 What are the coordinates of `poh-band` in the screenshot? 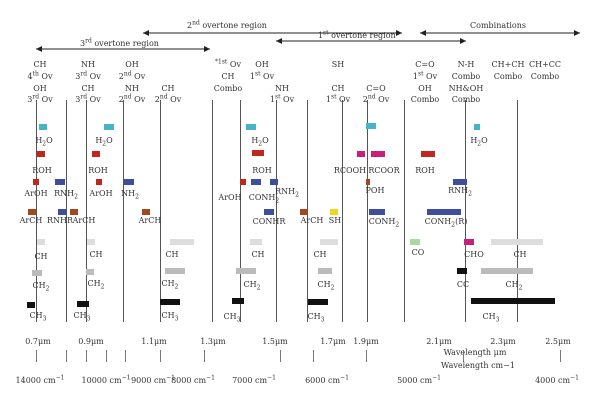 It's located at (368, 182).